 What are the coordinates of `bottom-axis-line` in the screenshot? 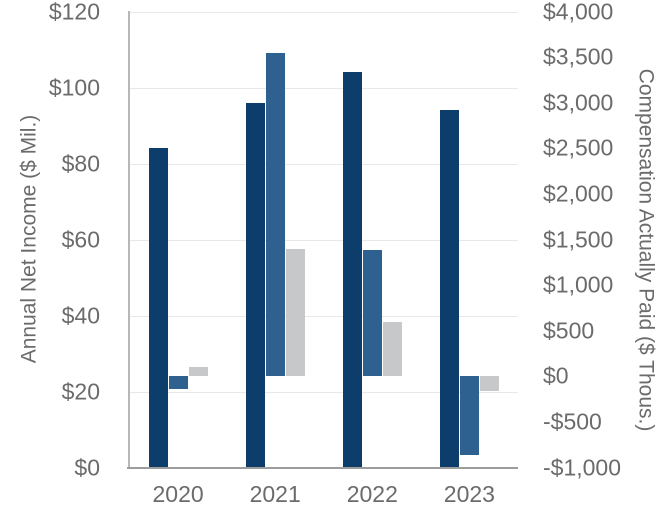 It's located at (322, 468).